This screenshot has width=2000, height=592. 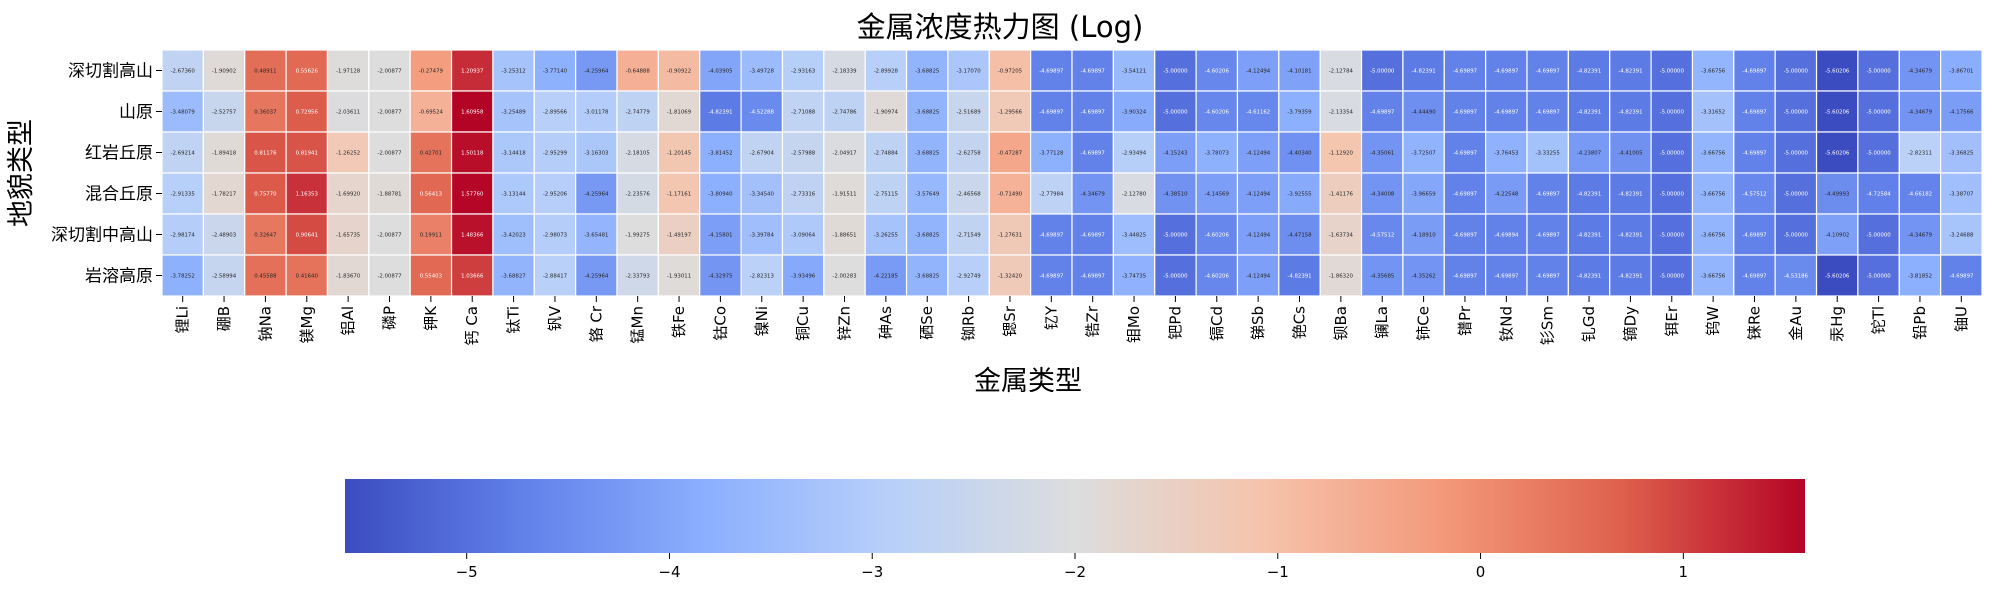 I want to click on cell-value-label: -4.53186, so click(x=1796, y=277).